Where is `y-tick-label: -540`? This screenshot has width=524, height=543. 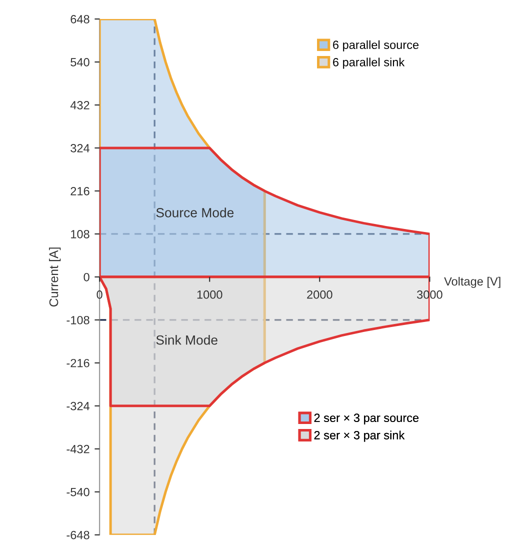
y-tick-label: -540 is located at coordinates (78, 492).